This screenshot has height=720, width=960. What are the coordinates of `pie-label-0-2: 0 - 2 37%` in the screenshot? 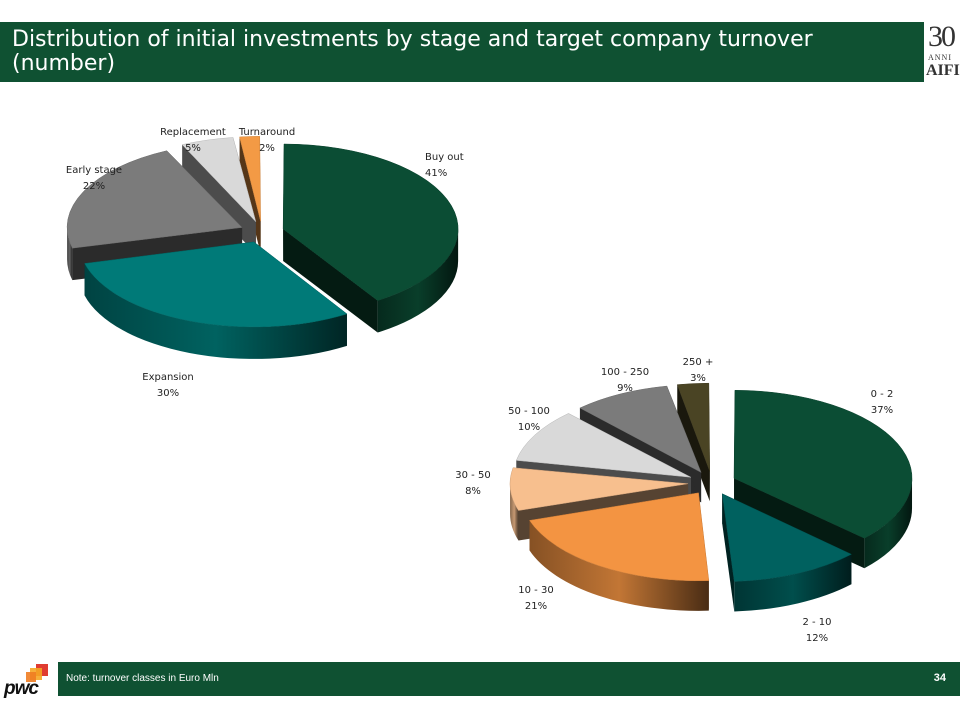 It's located at (882, 402).